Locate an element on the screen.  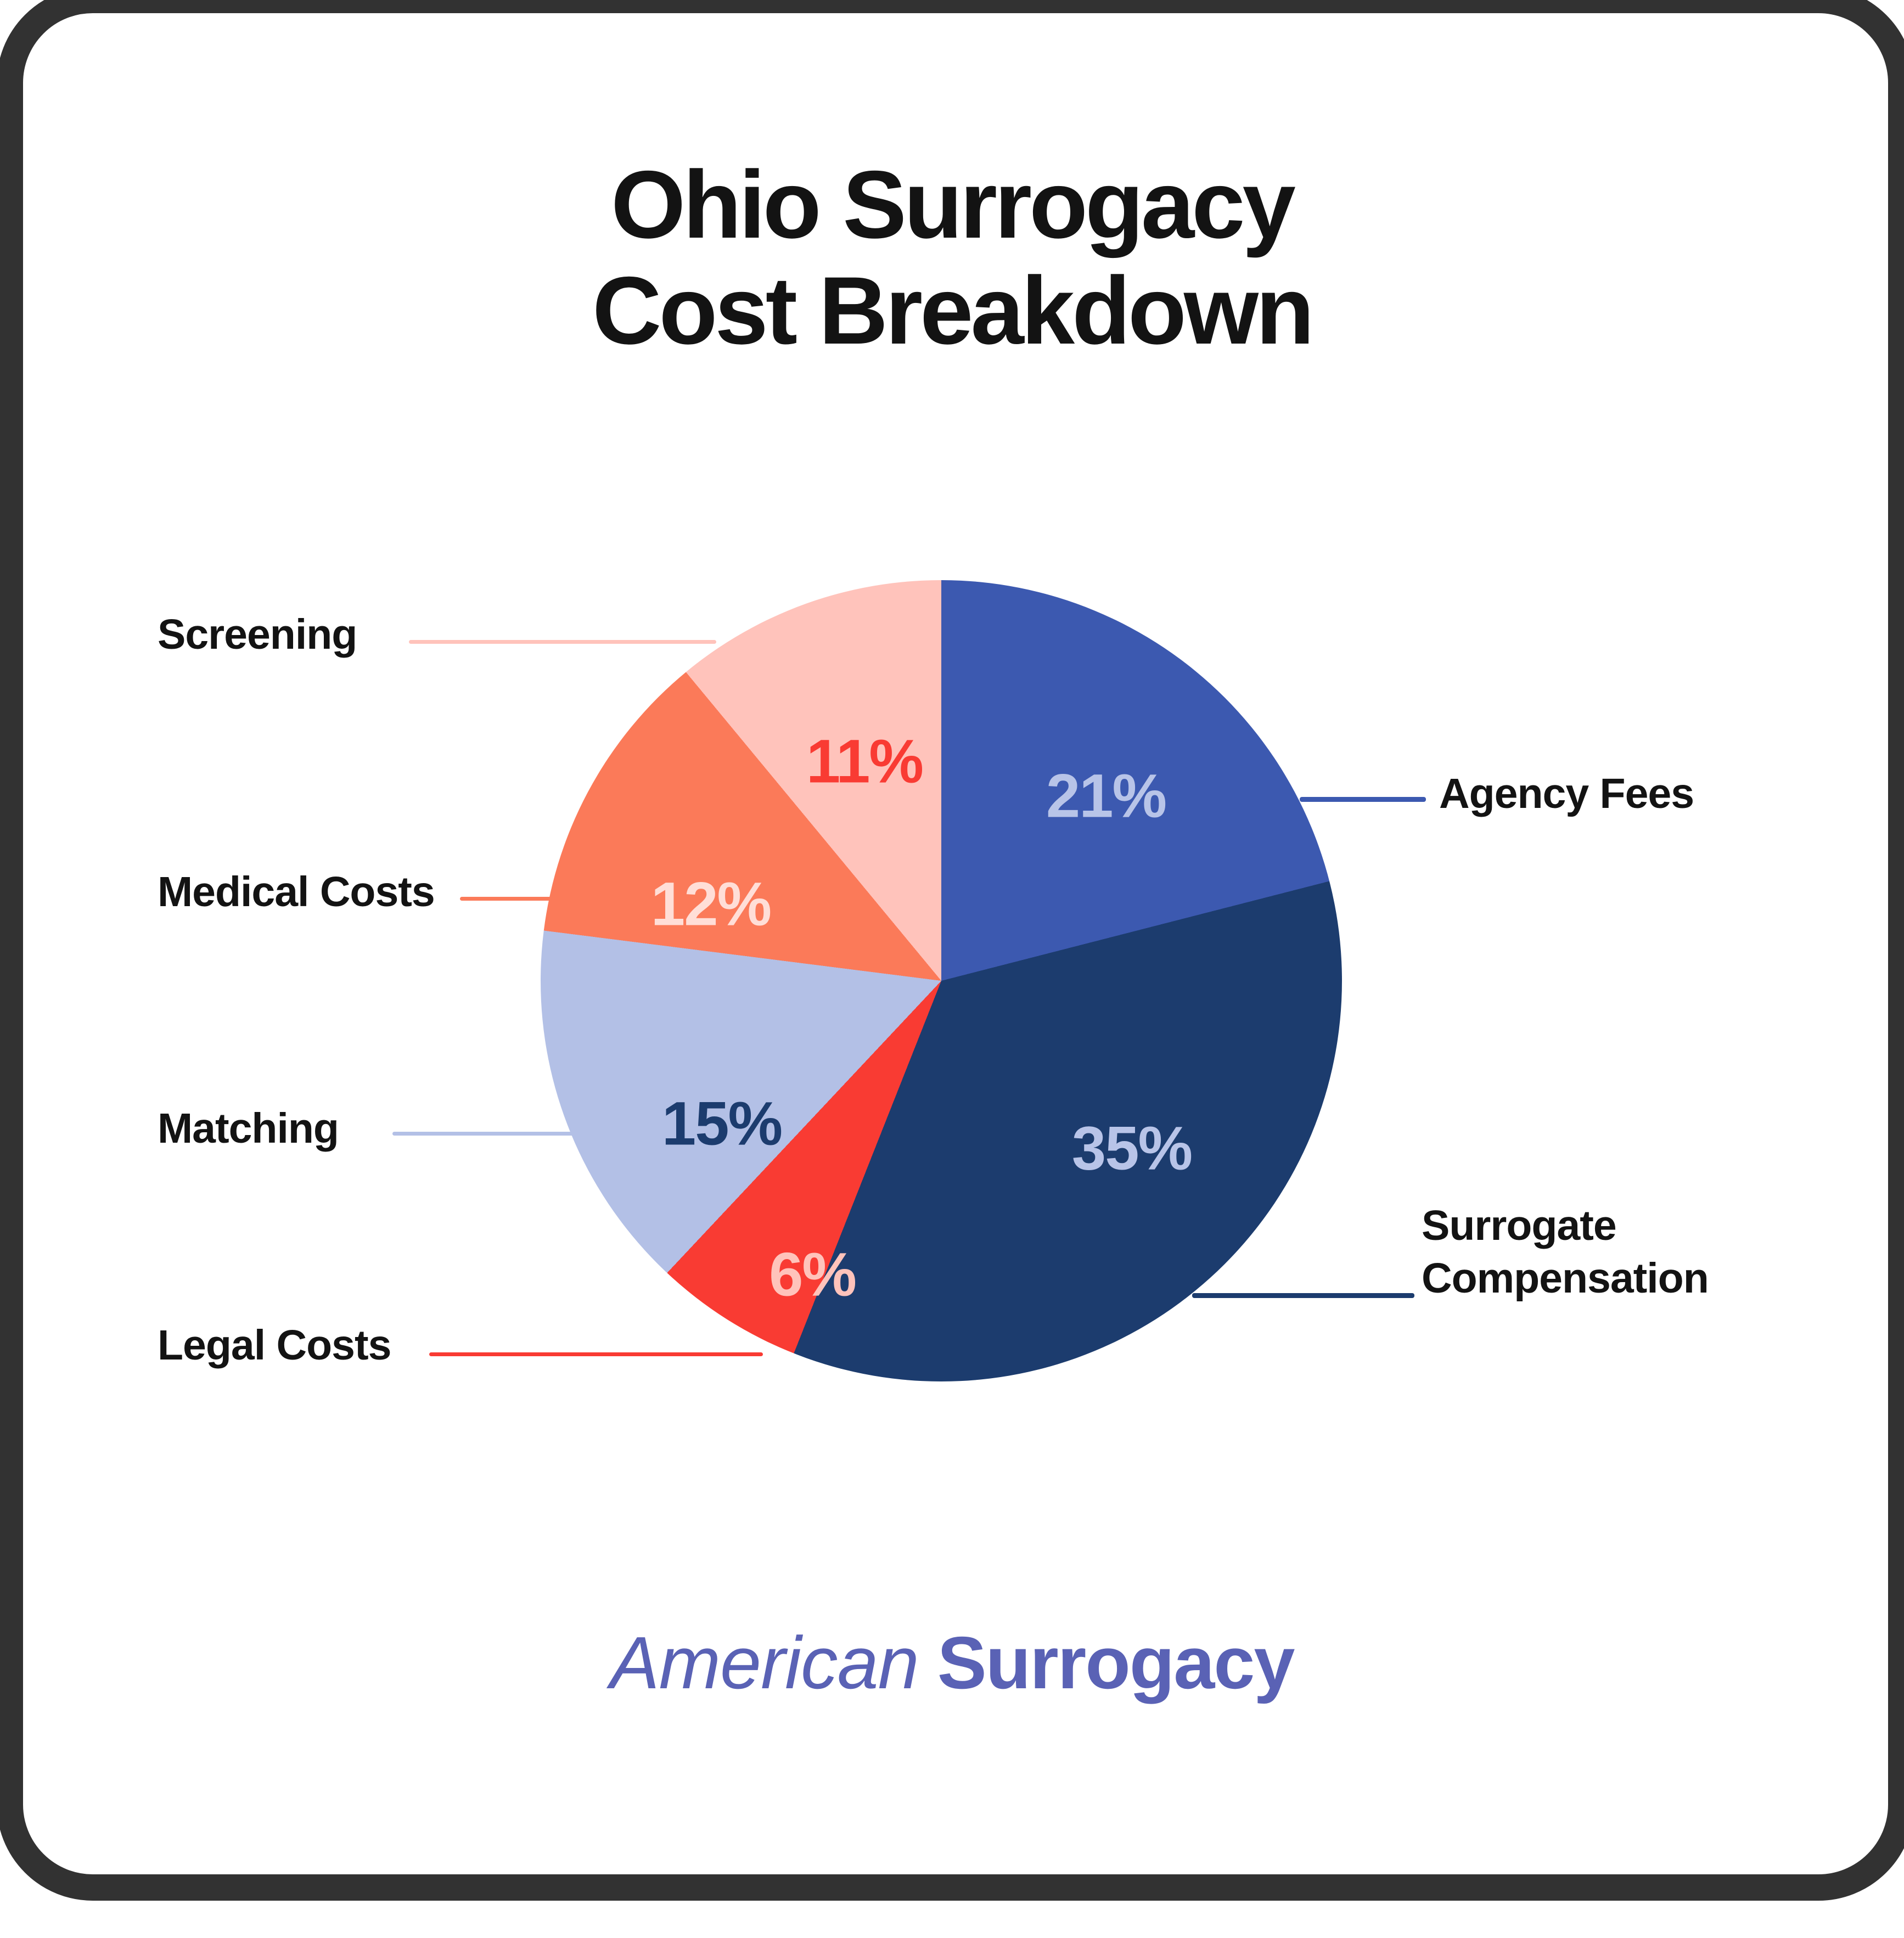
leader-line-matching is located at coordinates (483, 1134).